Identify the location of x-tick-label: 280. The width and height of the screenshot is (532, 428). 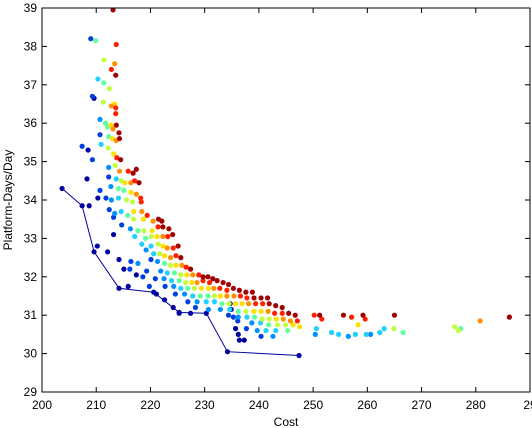
(476, 405).